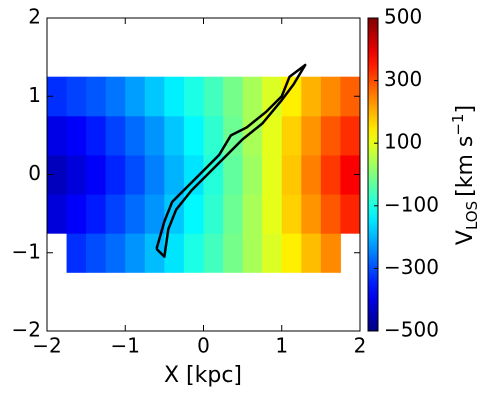  What do you see at coordinates (26, 251) in the screenshot?
I see `y-tick-label: −1` at bounding box center [26, 251].